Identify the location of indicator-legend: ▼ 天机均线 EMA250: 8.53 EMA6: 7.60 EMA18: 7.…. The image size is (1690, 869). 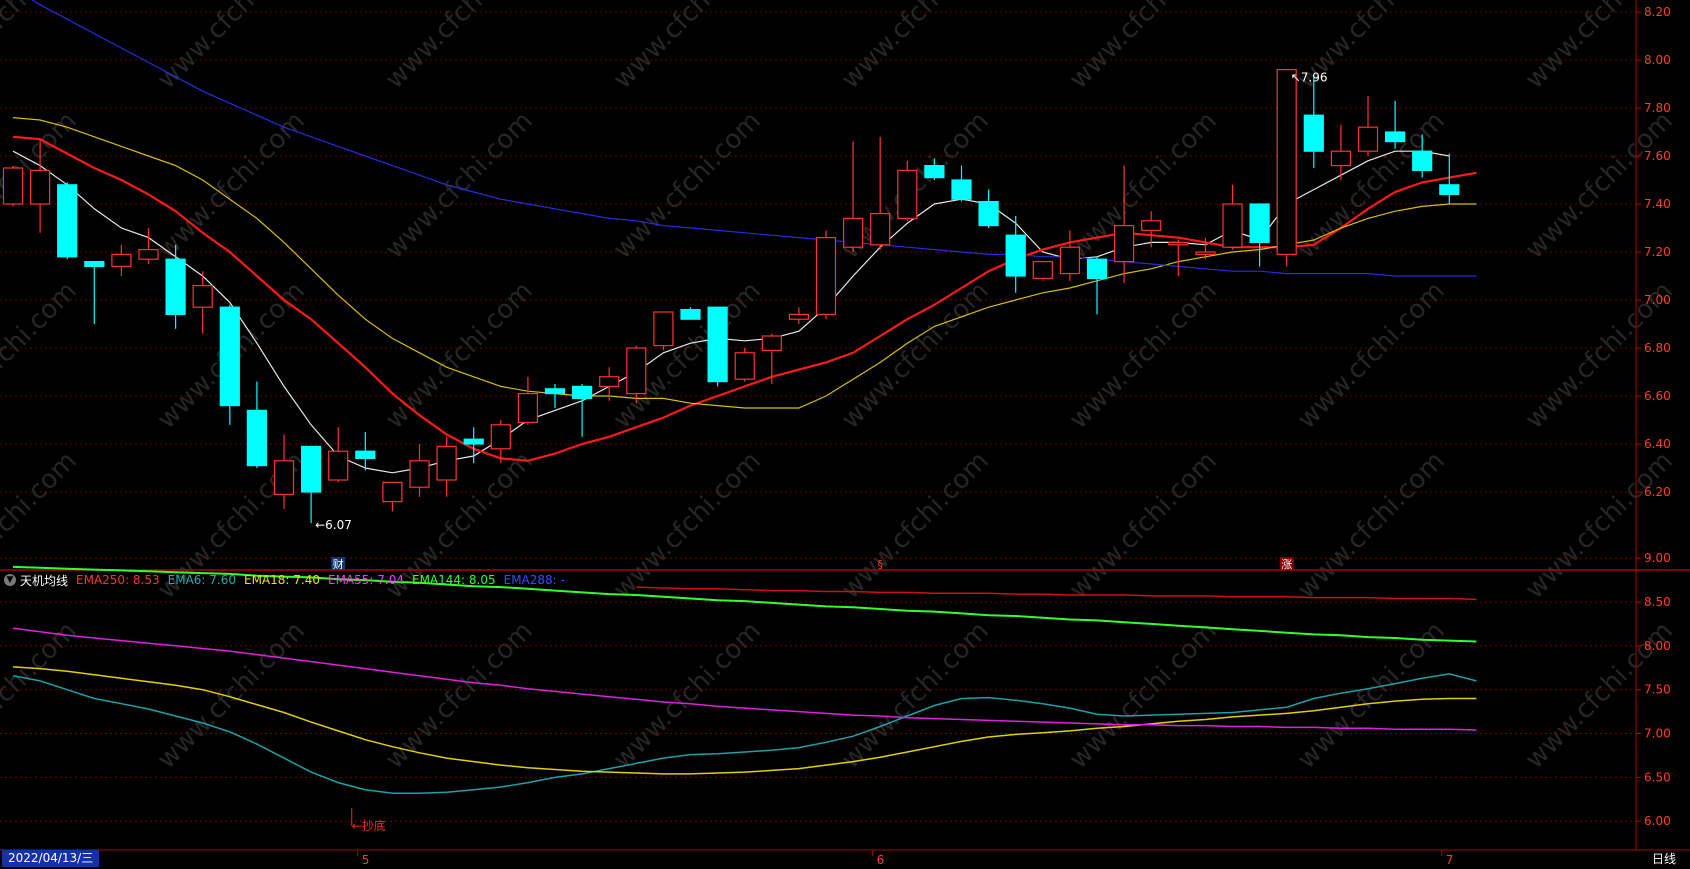
(288, 580).